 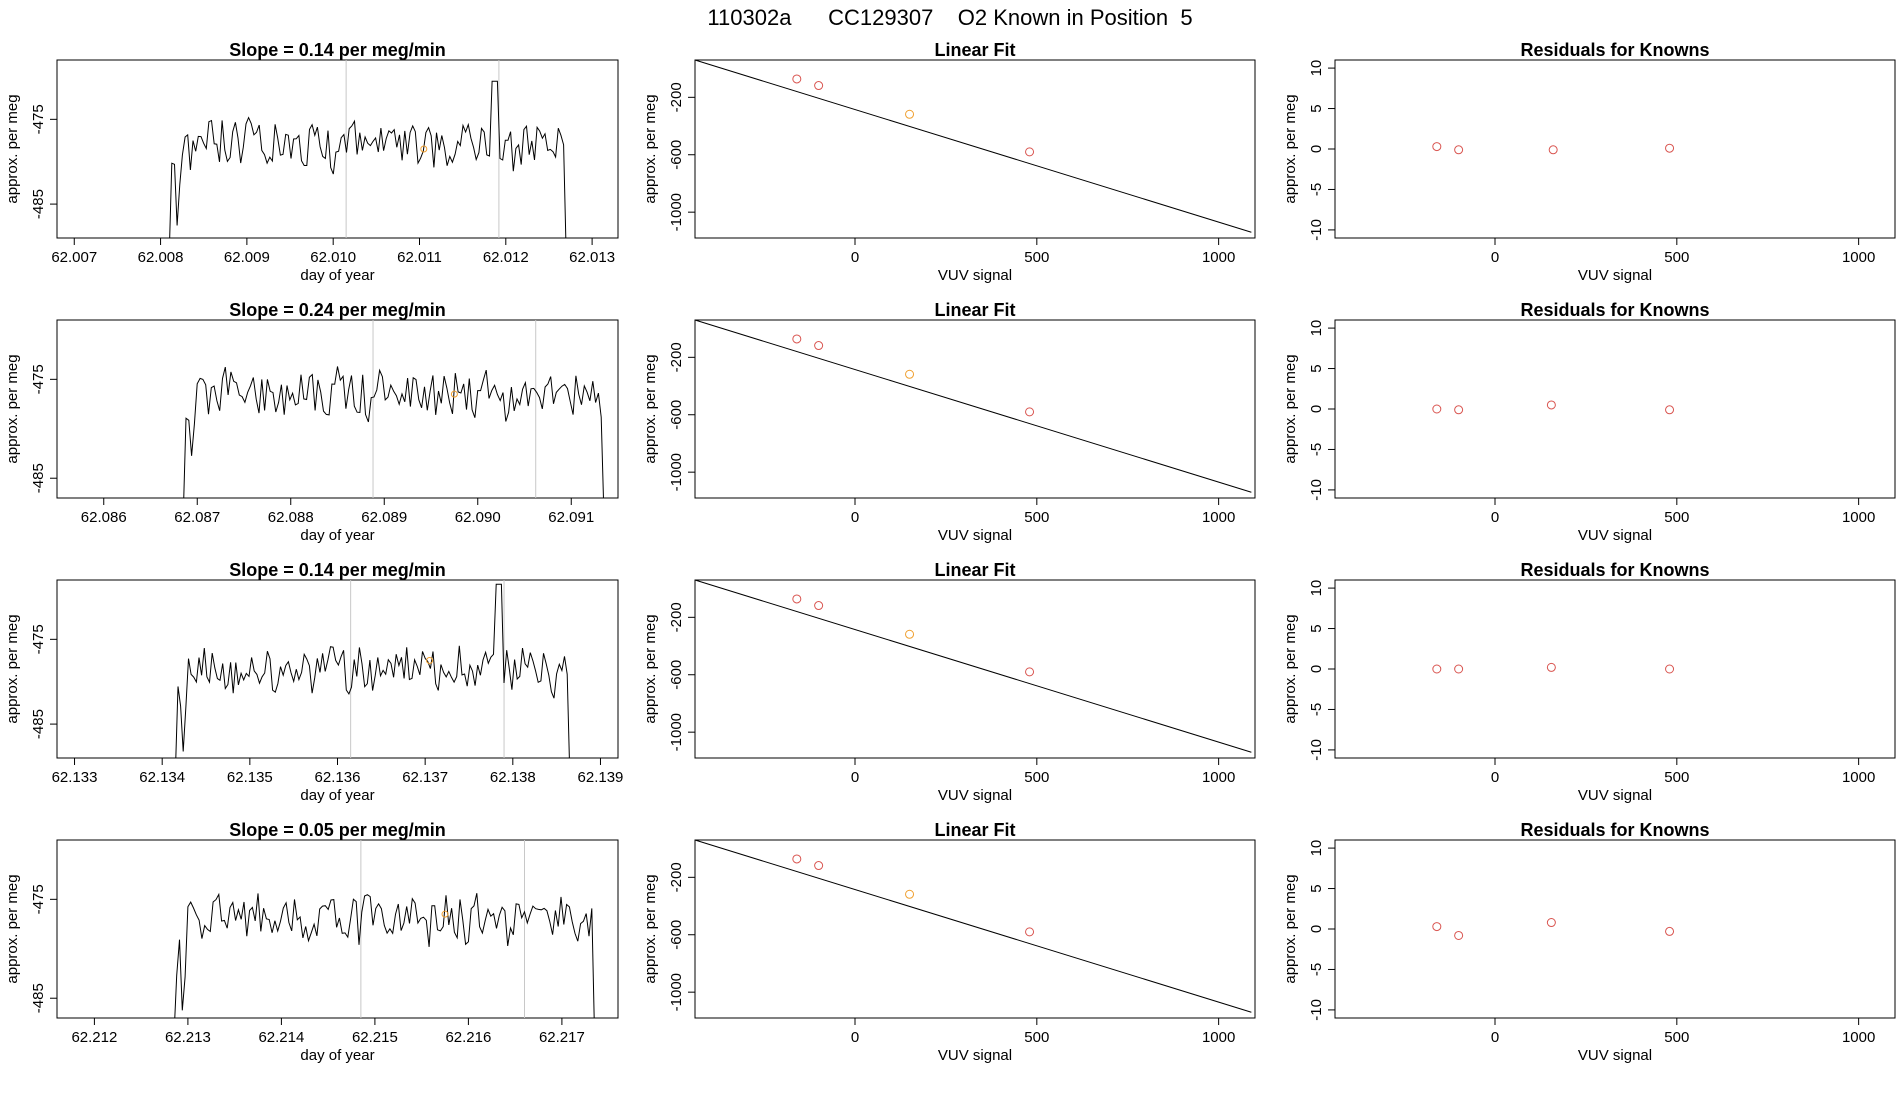 What do you see at coordinates (281, 1037) in the screenshot?
I see `x-tick-label: 62.214` at bounding box center [281, 1037].